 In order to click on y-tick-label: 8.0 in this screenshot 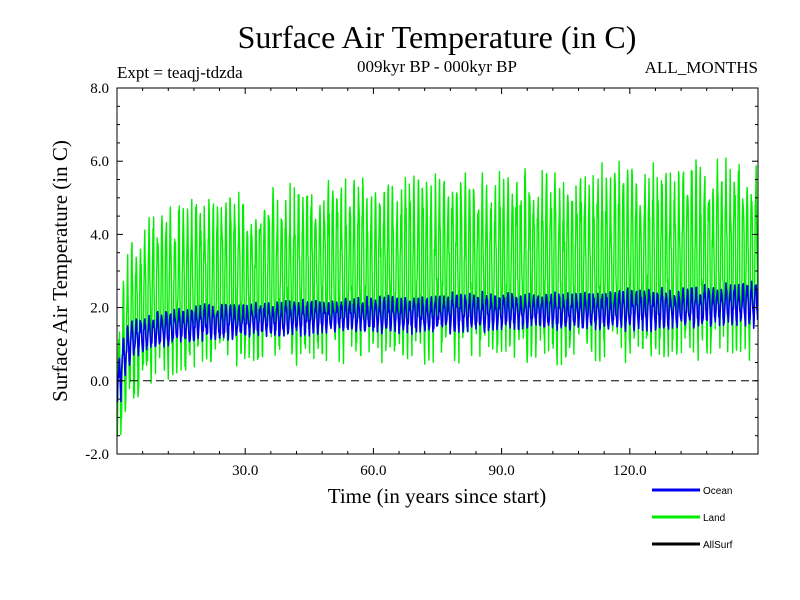, I will do `click(99, 89)`.